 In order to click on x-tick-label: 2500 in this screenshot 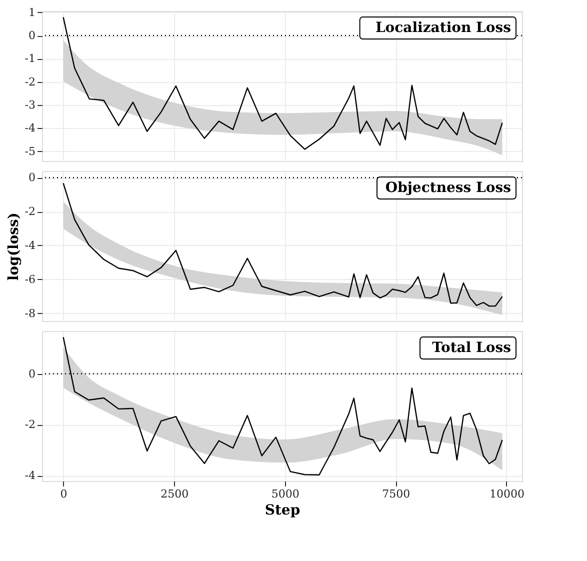, I will do `click(174, 494)`.